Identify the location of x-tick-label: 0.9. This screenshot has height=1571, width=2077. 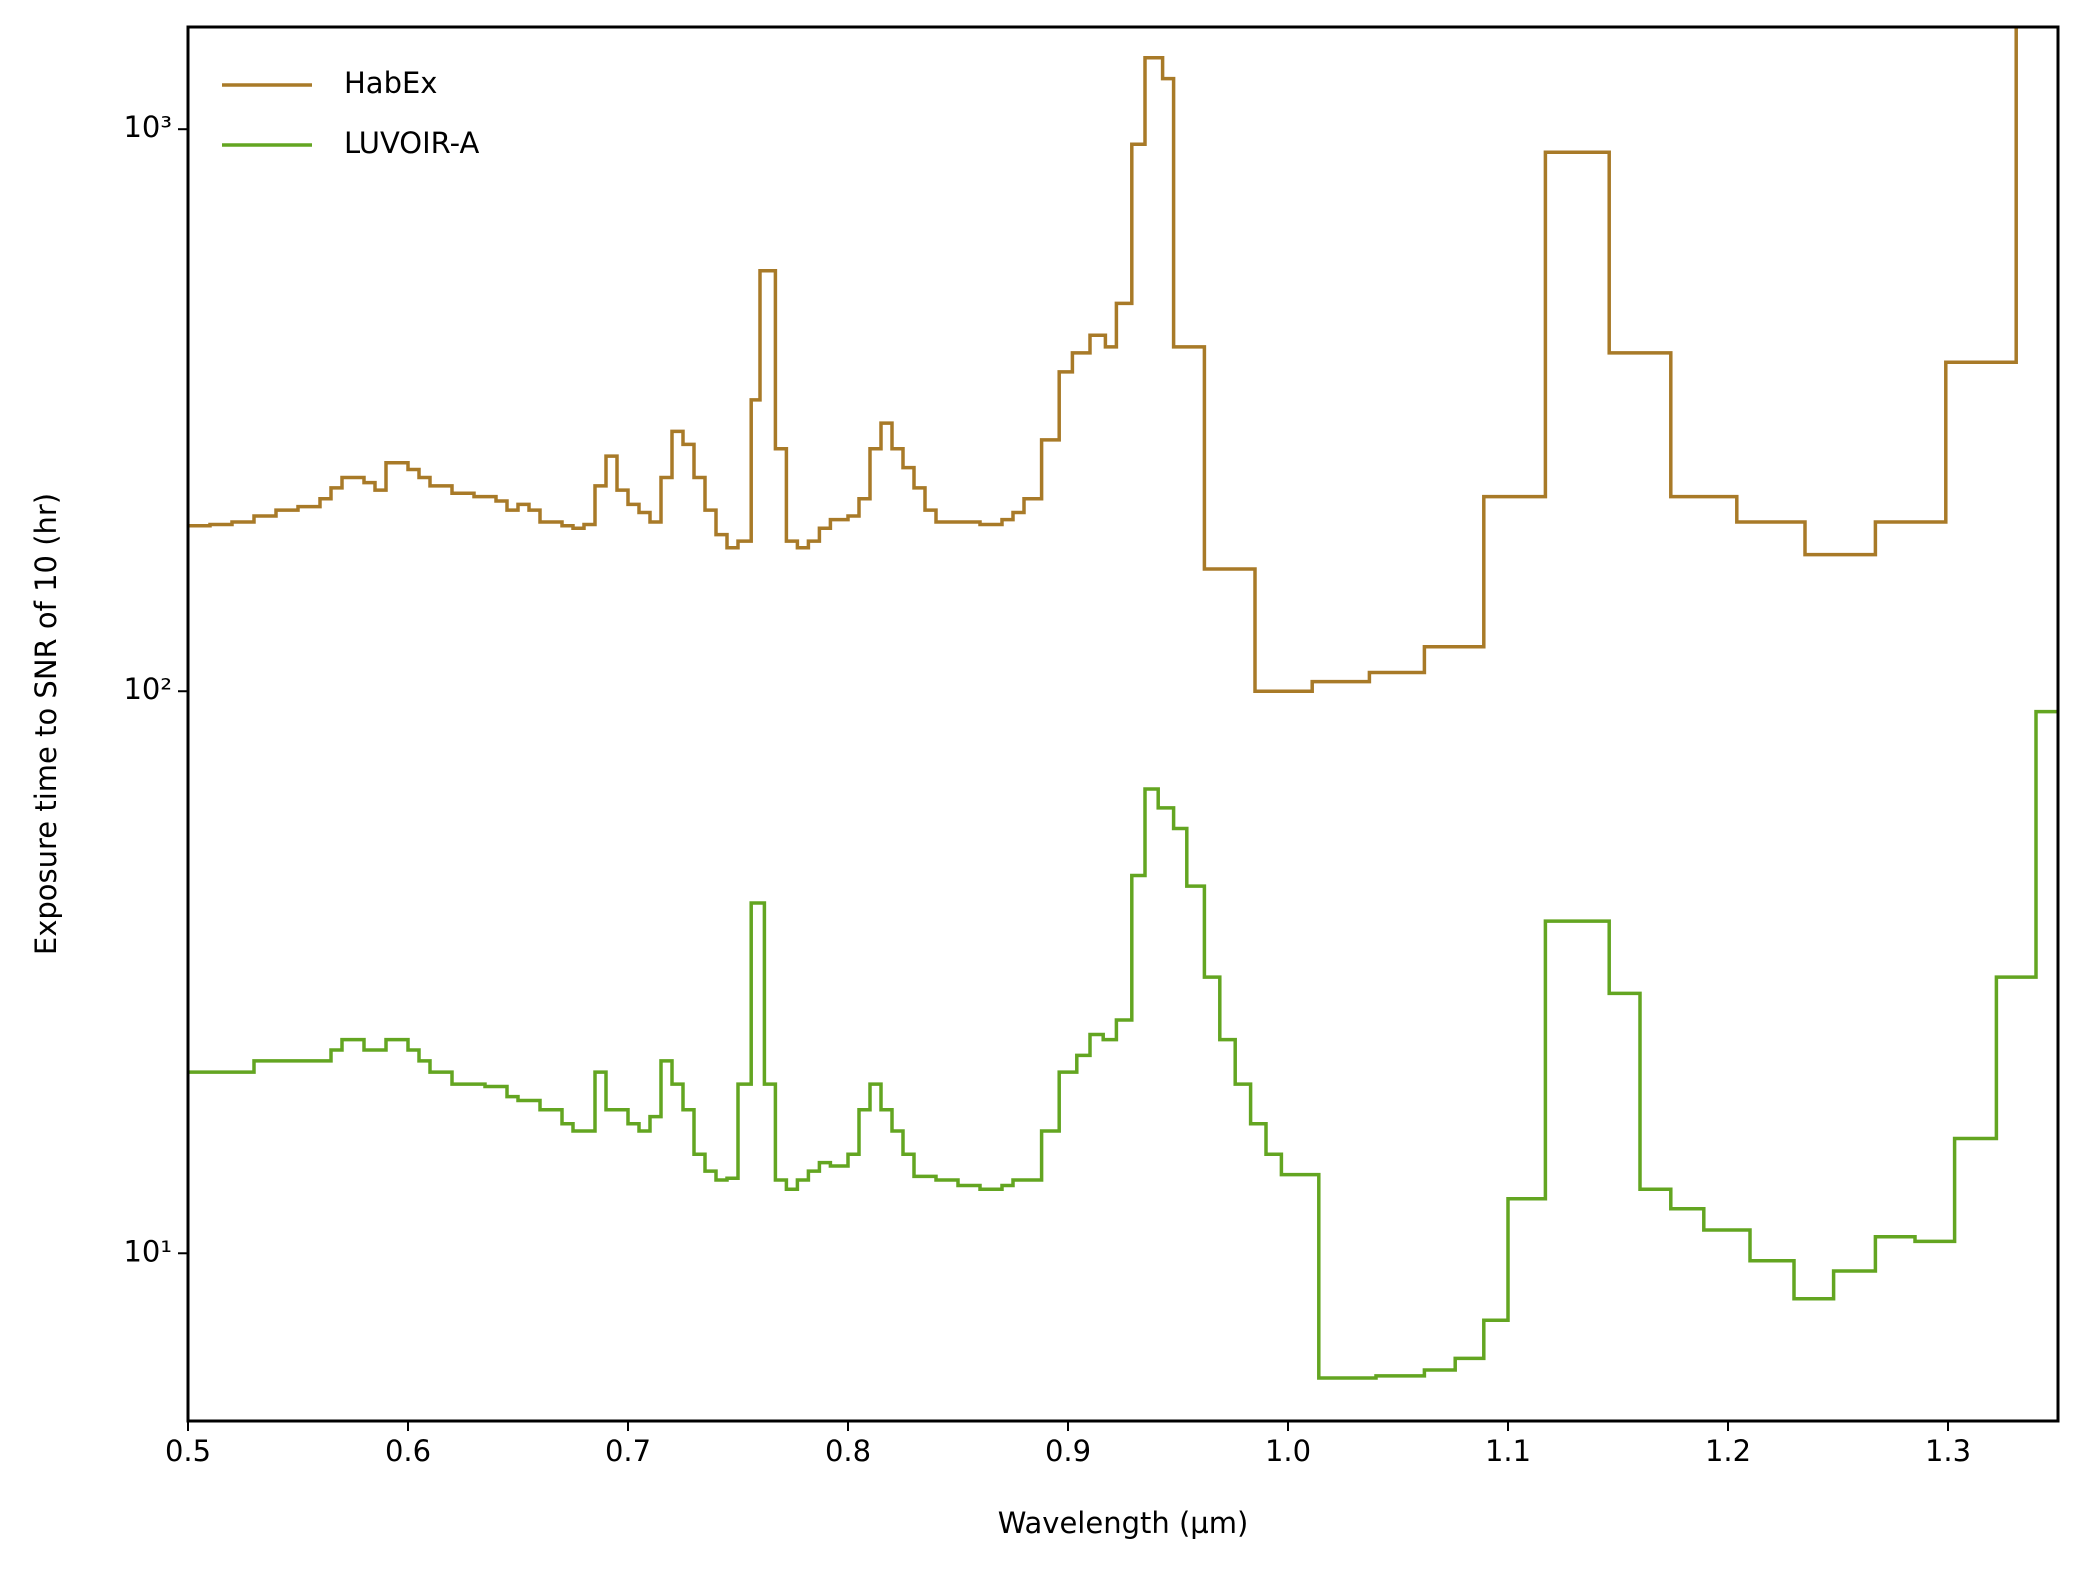
(1068, 1451).